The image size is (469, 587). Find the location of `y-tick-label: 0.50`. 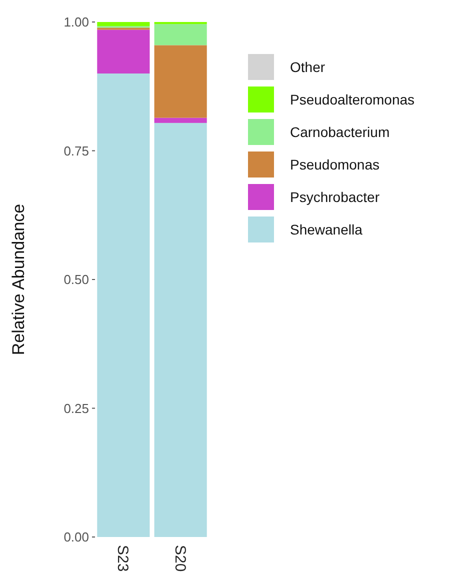

y-tick-label: 0.50 is located at coordinates (76, 280).